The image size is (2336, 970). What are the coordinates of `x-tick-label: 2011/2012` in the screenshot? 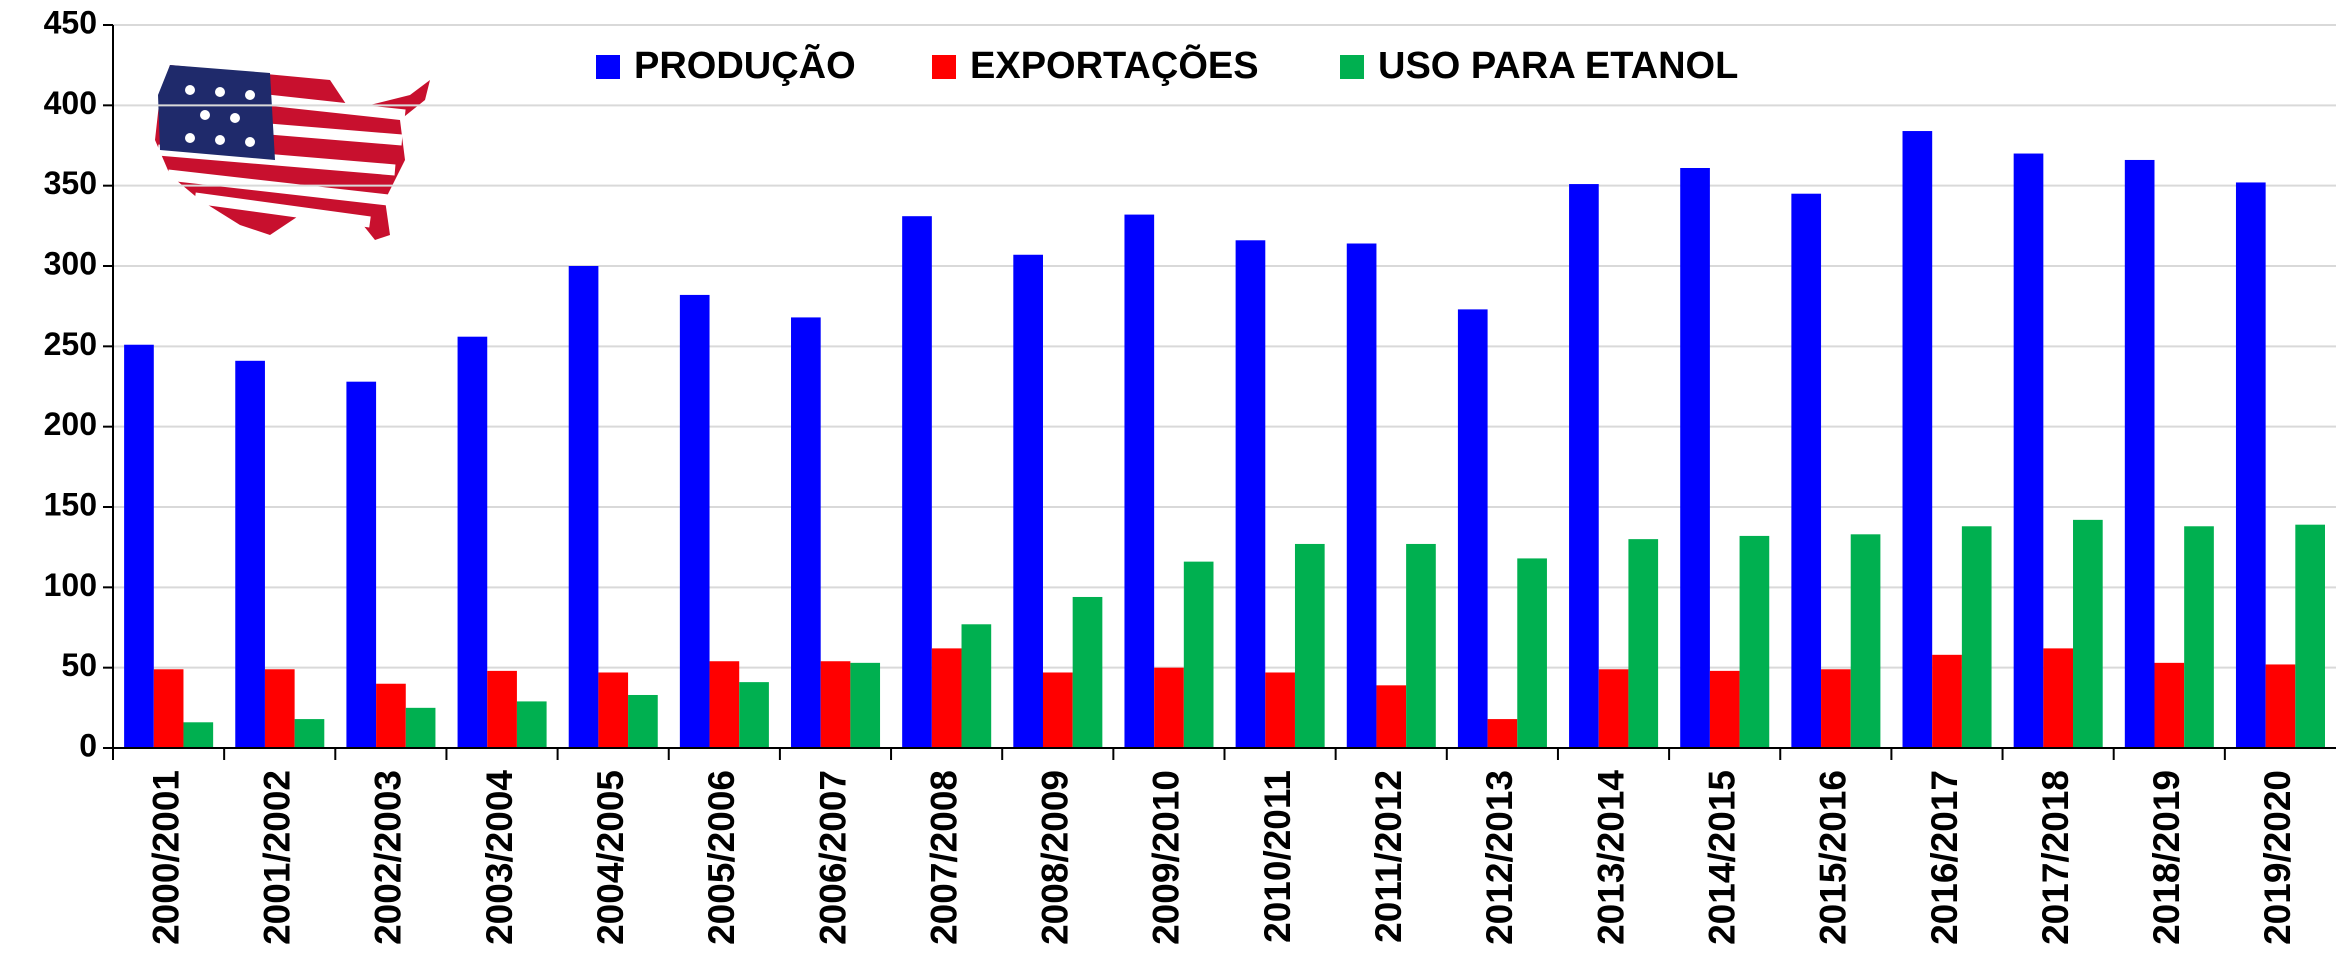 It's located at (1388, 856).